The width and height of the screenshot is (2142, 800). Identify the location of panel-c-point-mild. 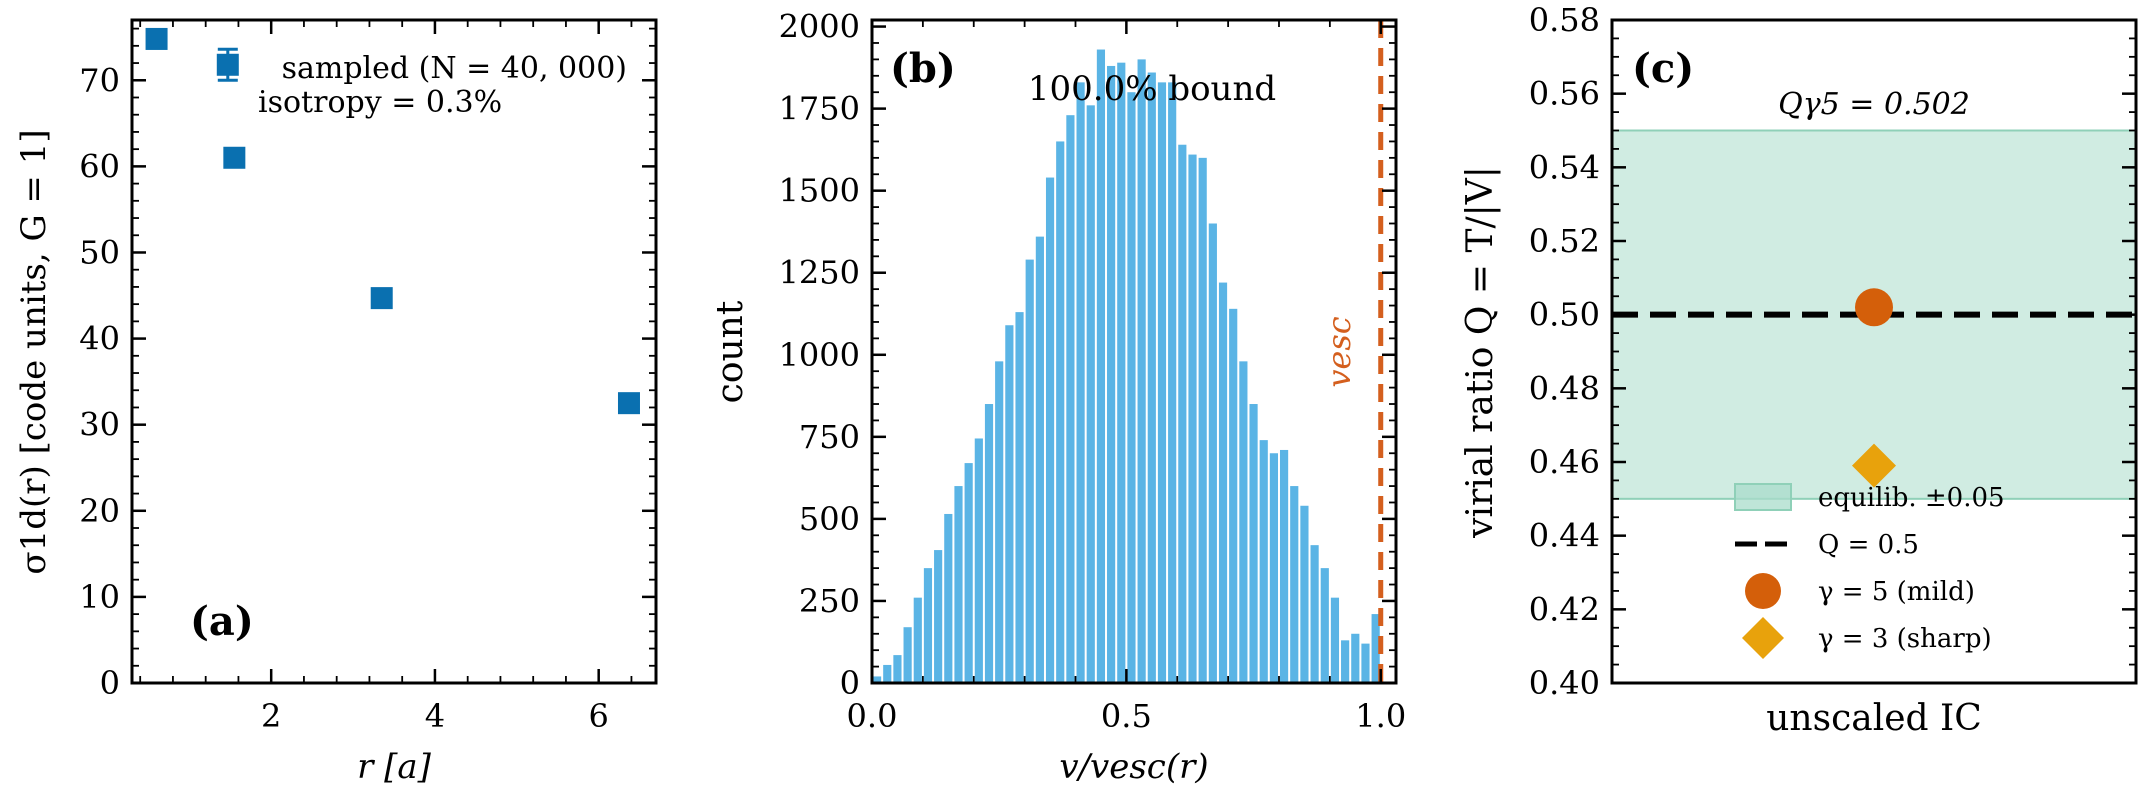
(1874, 307).